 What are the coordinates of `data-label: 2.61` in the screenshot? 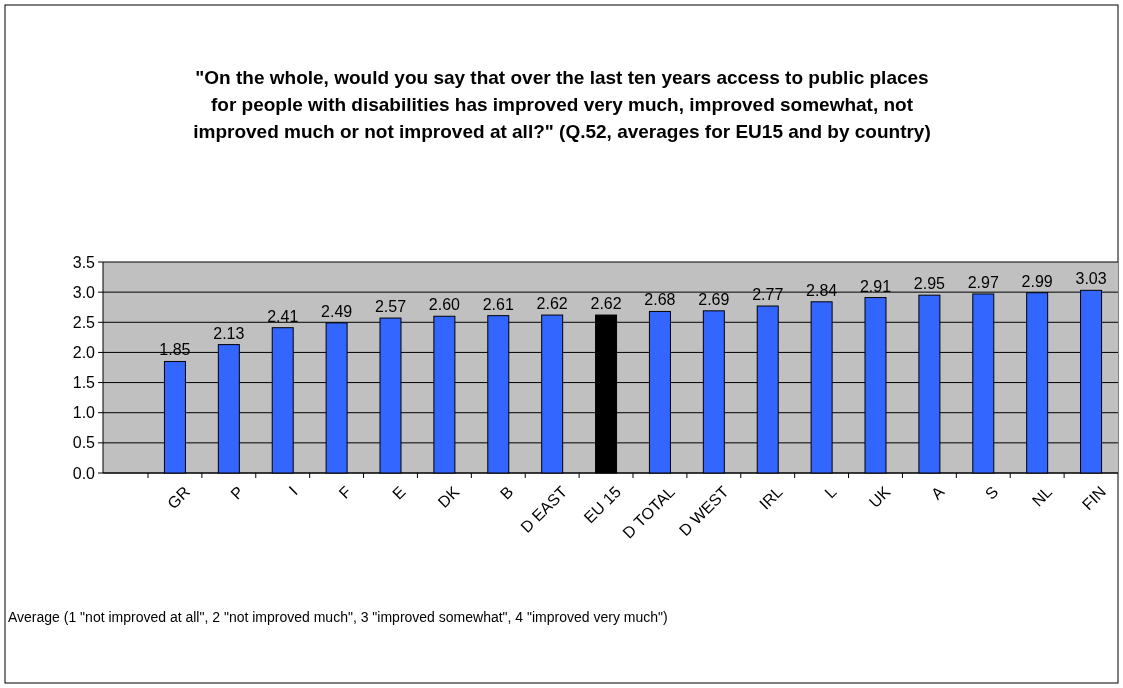 It's located at (498, 304).